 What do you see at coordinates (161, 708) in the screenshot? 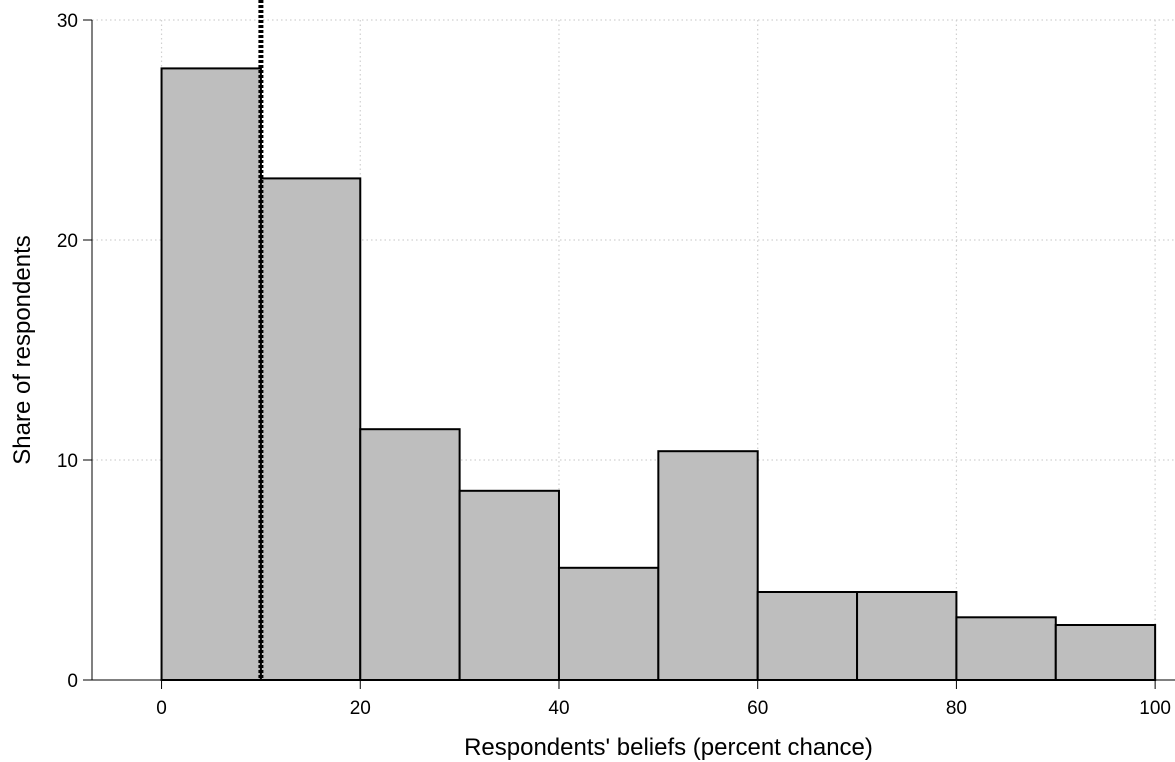
I see `x-tick-label: 0` at bounding box center [161, 708].